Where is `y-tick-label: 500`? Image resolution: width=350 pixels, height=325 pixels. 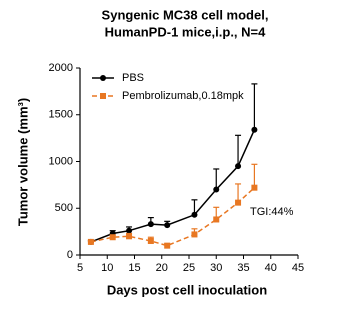 y-tick-label: 500 is located at coordinates (64, 208).